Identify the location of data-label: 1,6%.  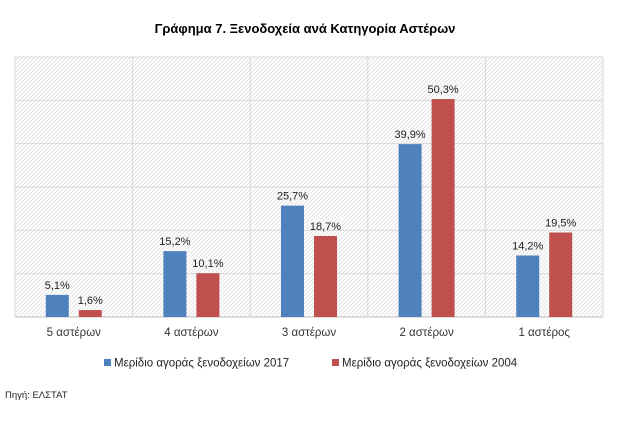
(90, 301).